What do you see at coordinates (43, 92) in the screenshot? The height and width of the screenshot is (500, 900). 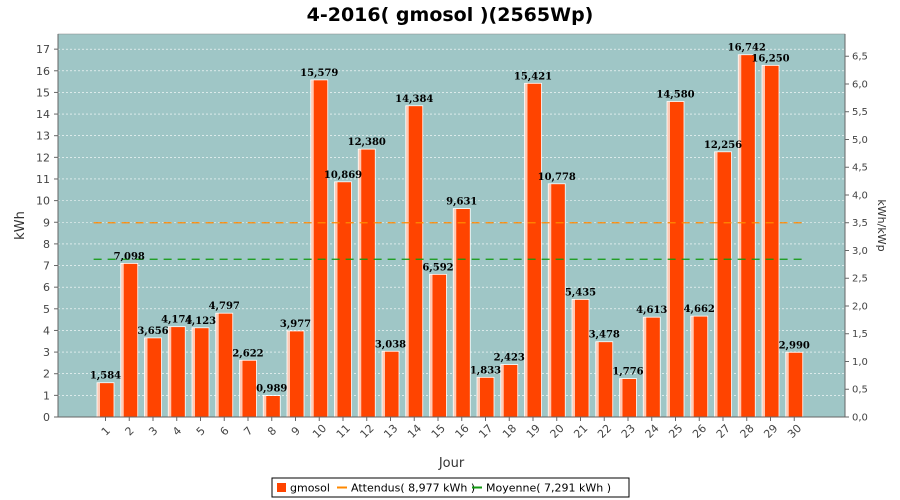 I see `y-tick-label: 15` at bounding box center [43, 92].